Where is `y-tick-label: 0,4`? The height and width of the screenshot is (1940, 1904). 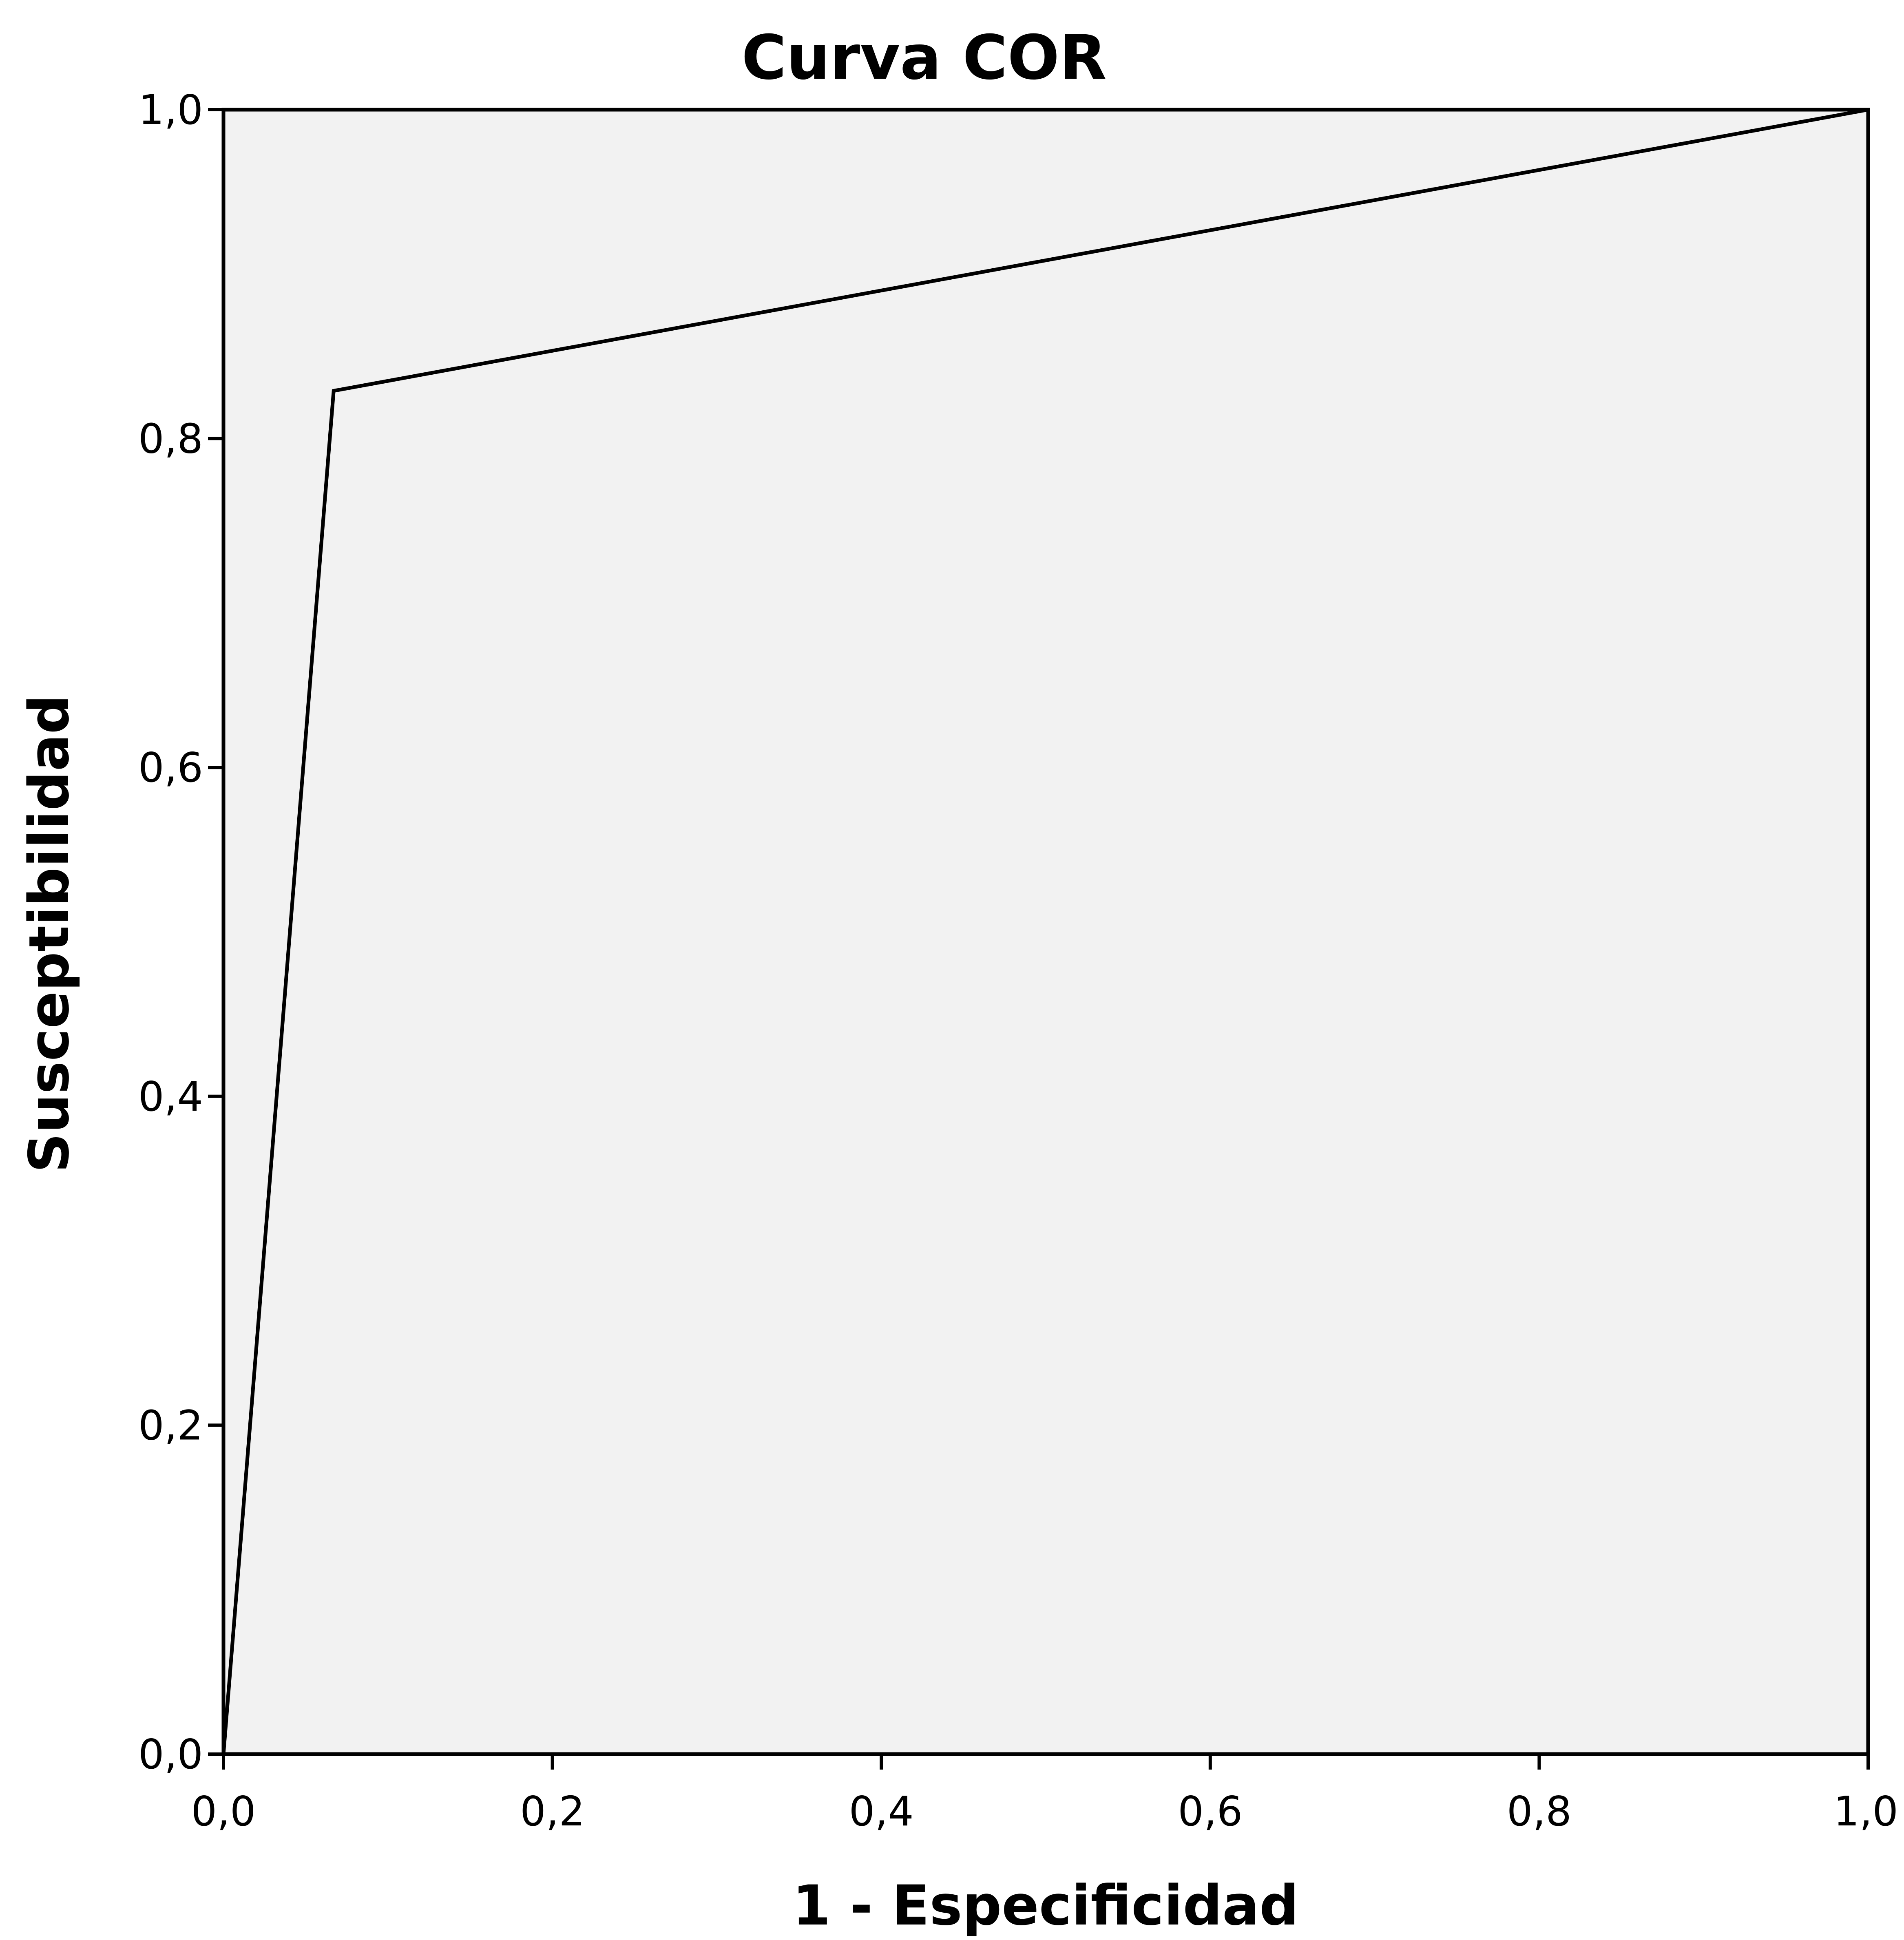 y-tick-label: 0,4 is located at coordinates (170, 1096).